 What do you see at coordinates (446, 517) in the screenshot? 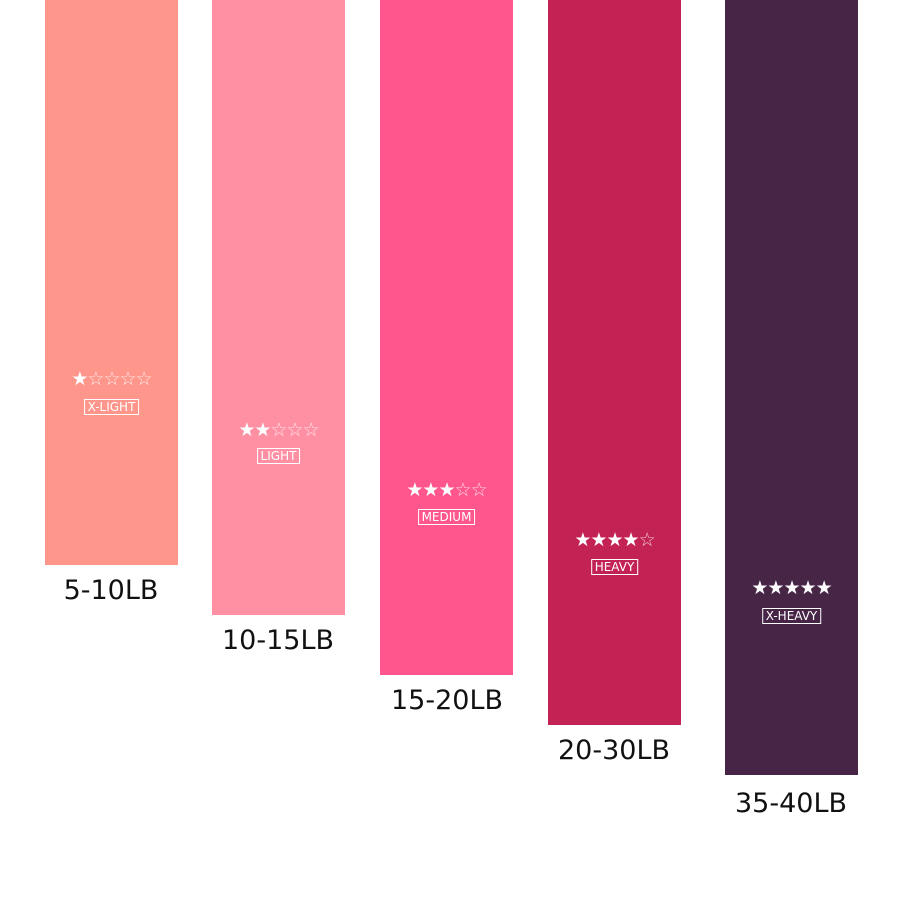
I see `level-tag: MEDIUM` at bounding box center [446, 517].